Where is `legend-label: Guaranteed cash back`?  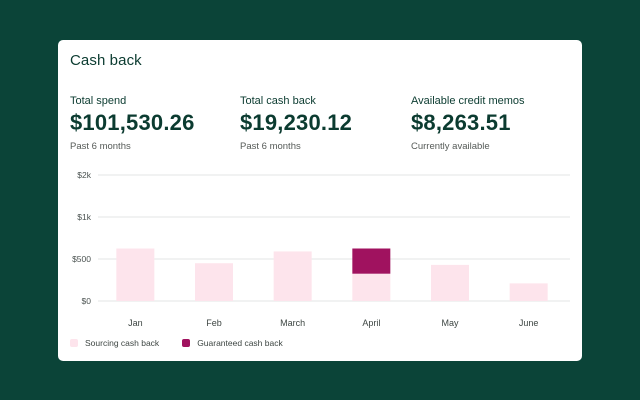 legend-label: Guaranteed cash back is located at coordinates (240, 343).